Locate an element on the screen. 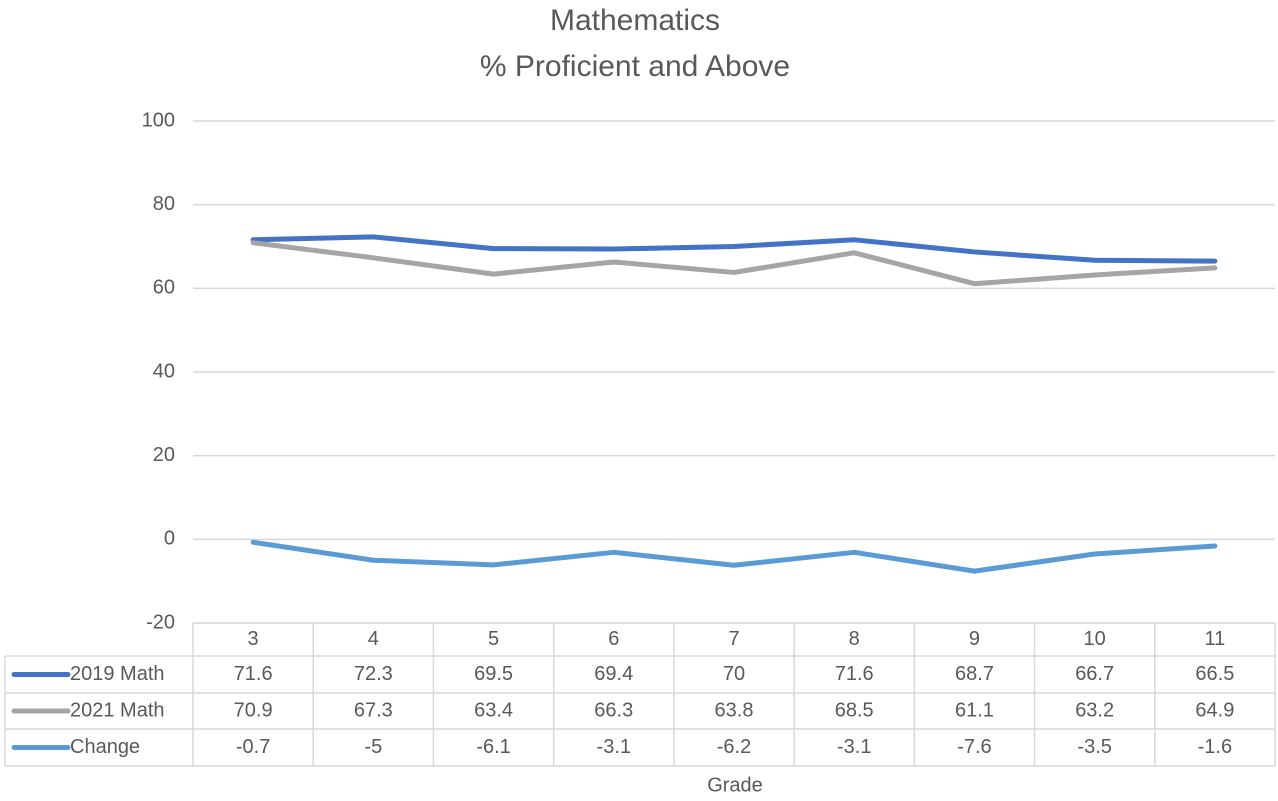 The height and width of the screenshot is (801, 1278). y-tick-label: 100 is located at coordinates (158, 120).